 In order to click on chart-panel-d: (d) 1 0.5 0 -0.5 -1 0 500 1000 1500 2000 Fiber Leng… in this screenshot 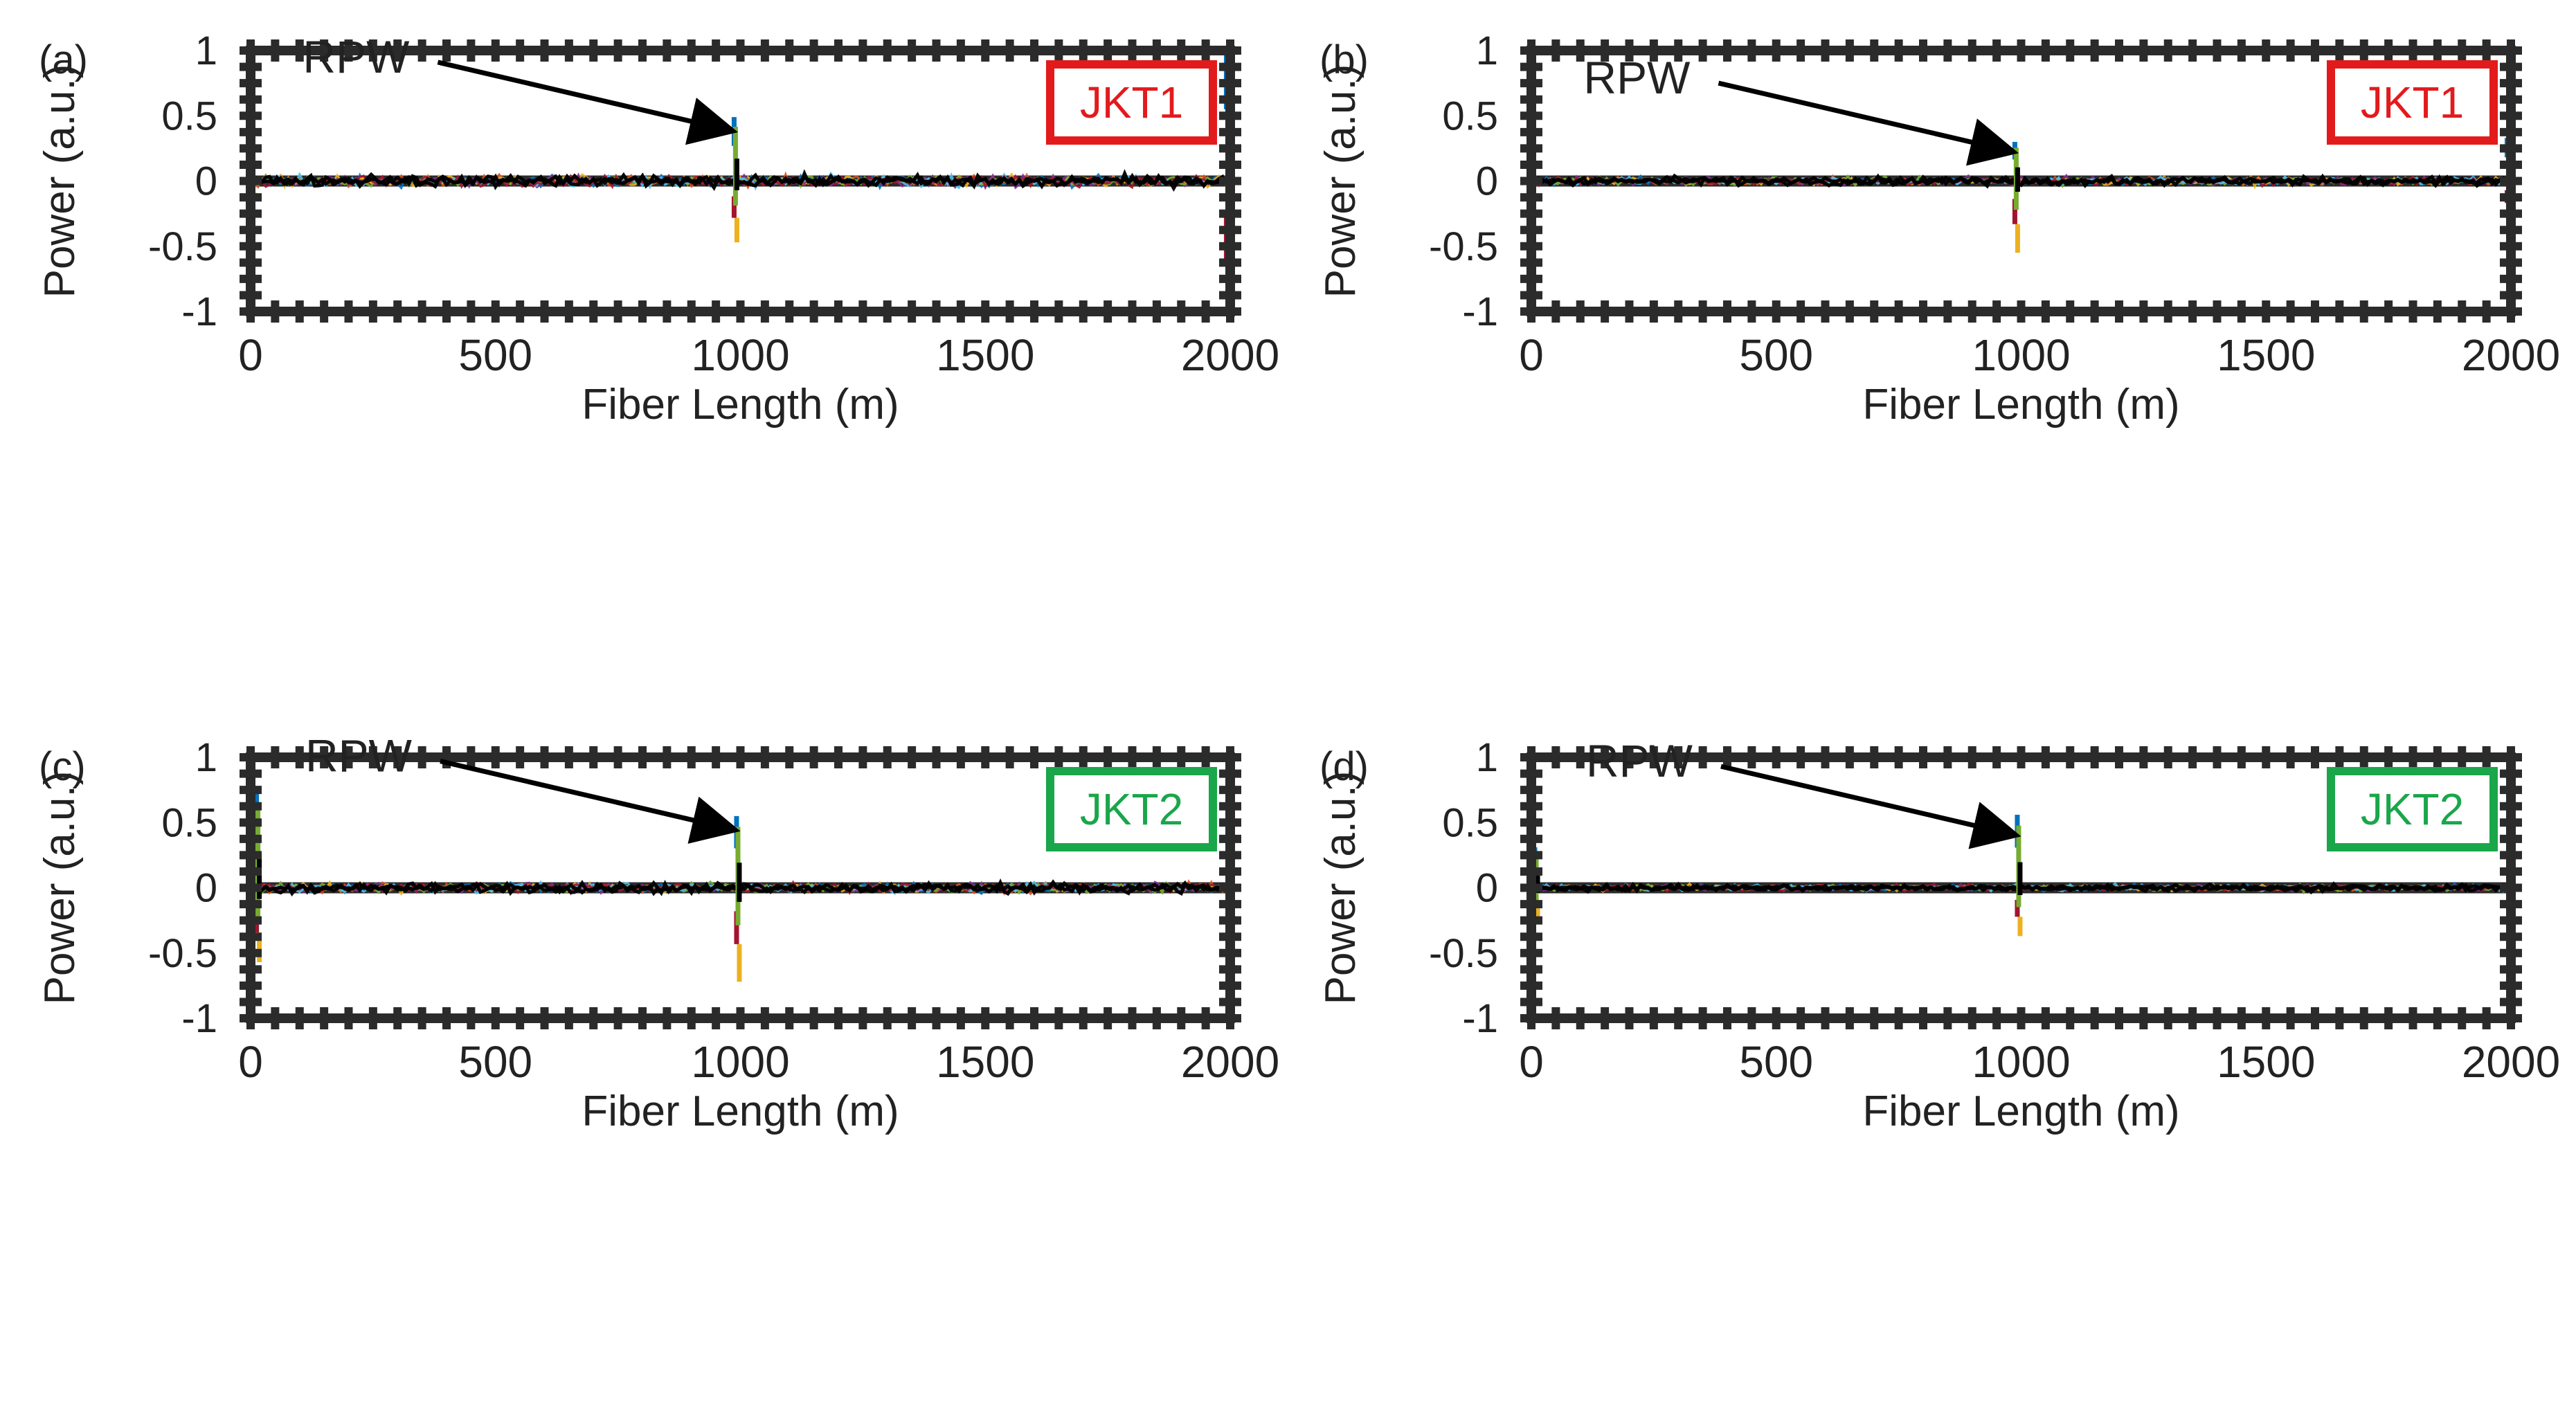, I will do `click(1938, 935)`.